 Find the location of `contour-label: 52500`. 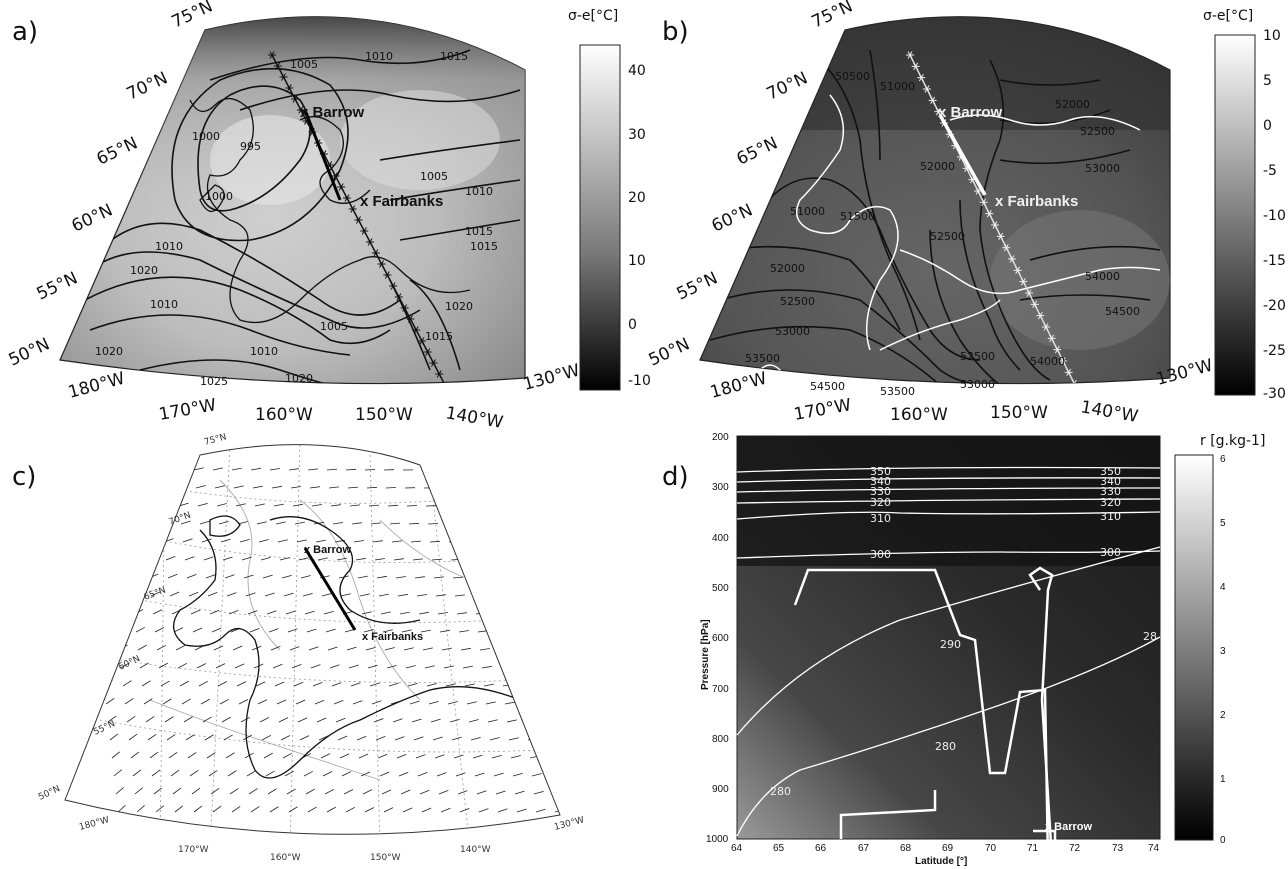

contour-label: 52500 is located at coordinates (1097, 131).